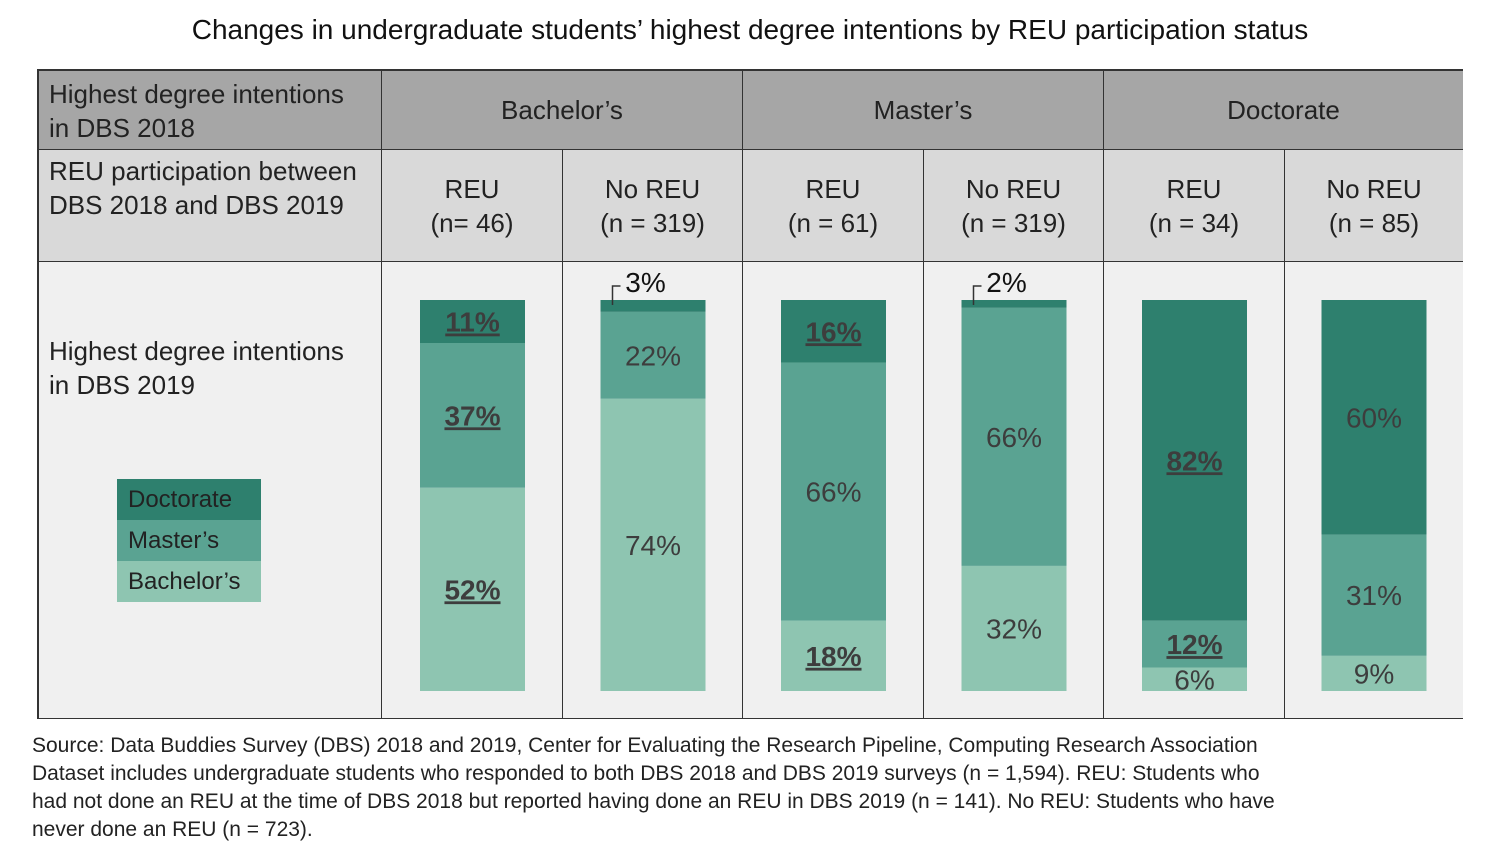 The width and height of the screenshot is (1500, 844). What do you see at coordinates (472, 222) in the screenshot?
I see `subheader-n: (n= 46)` at bounding box center [472, 222].